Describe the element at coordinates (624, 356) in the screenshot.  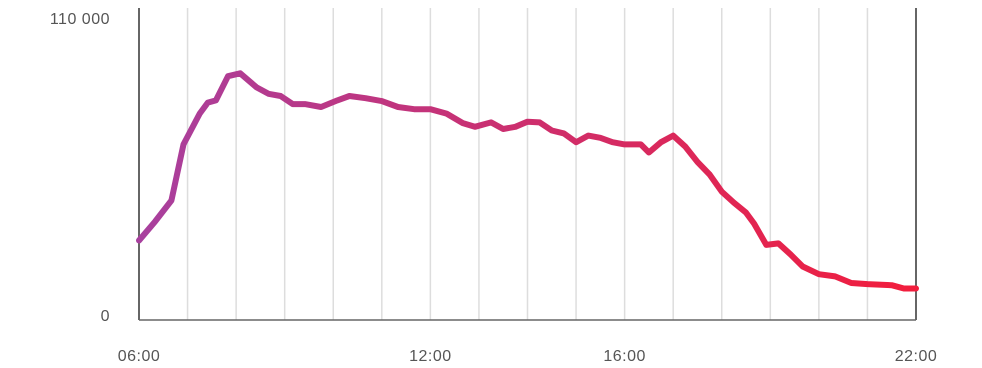
I see `x-tick-label: 16:00` at that location.